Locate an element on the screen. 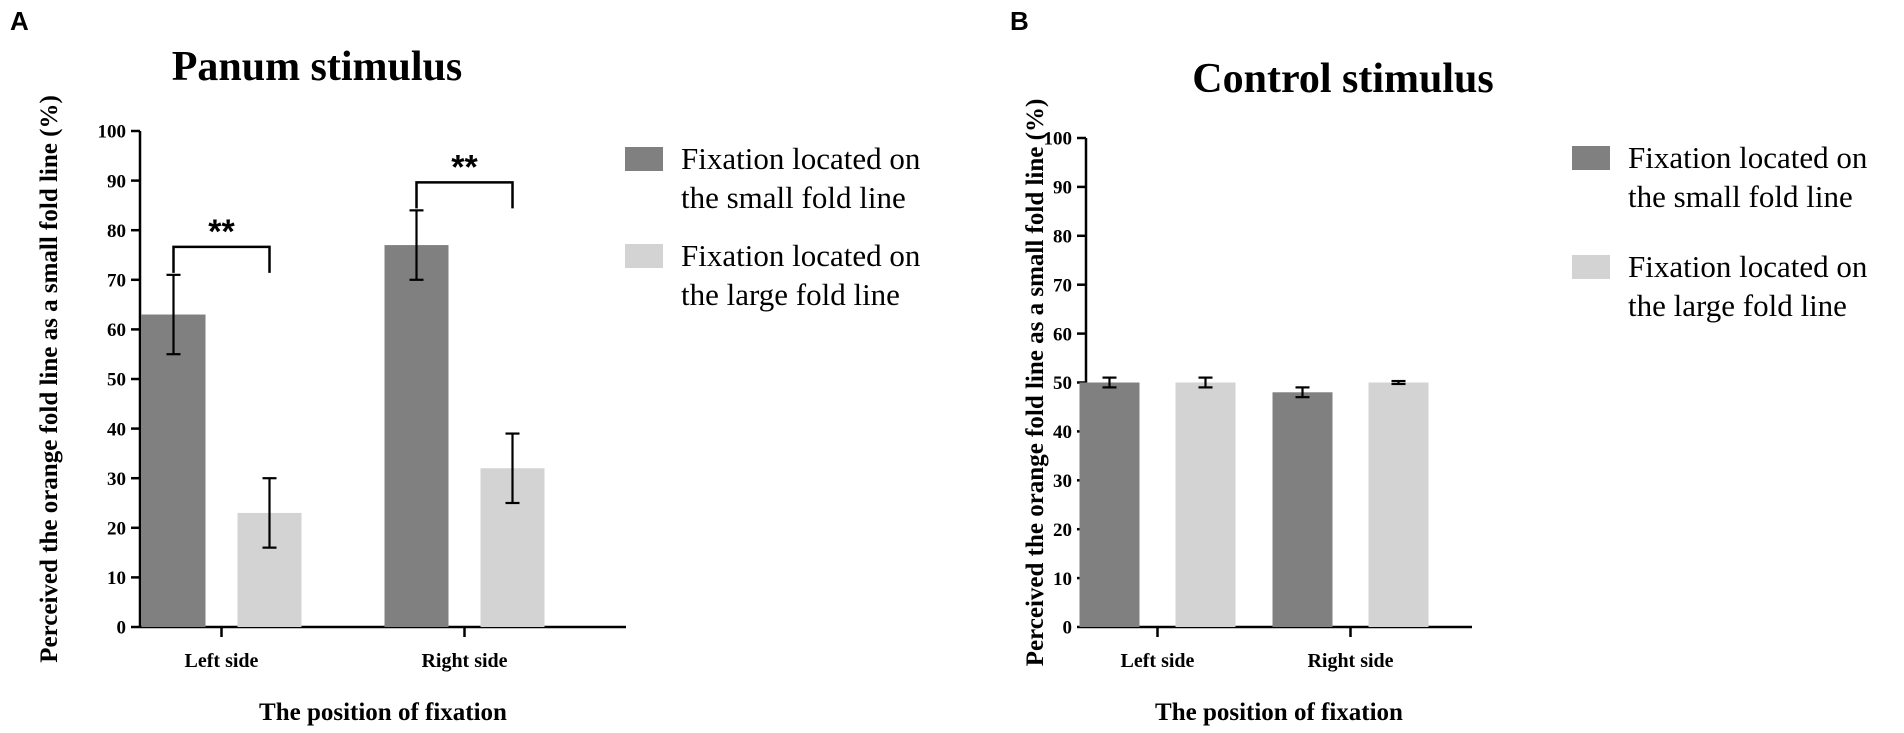 The image size is (1904, 733). chart-title: Control stimulus is located at coordinates (1342, 79).